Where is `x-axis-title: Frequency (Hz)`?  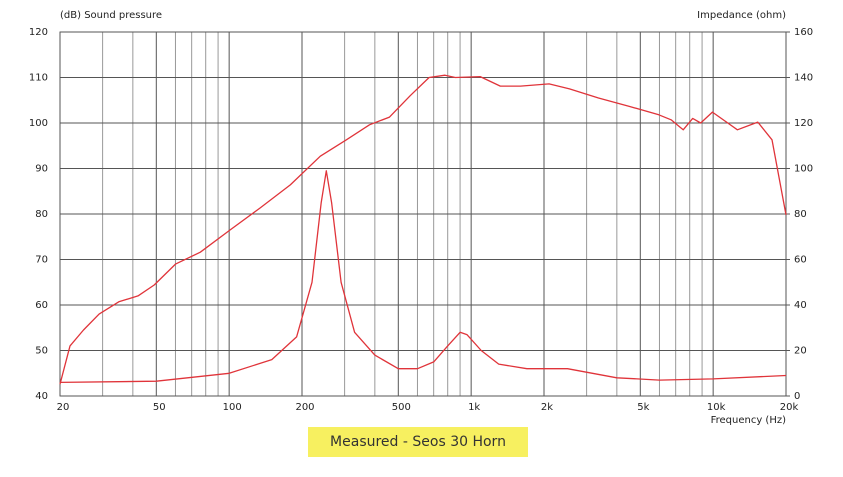
x-axis-title: Frequency (Hz) is located at coordinates (749, 420).